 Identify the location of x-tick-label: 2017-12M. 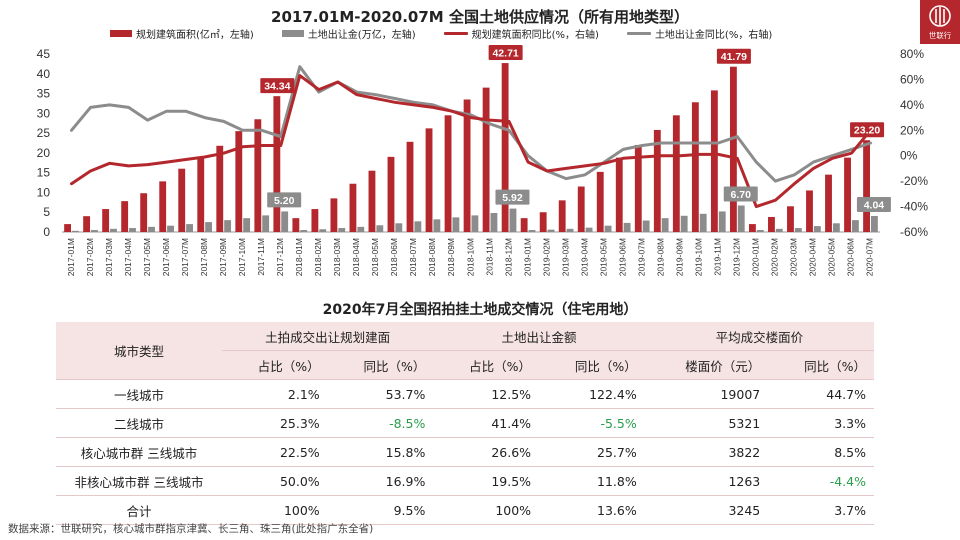
(280, 257).